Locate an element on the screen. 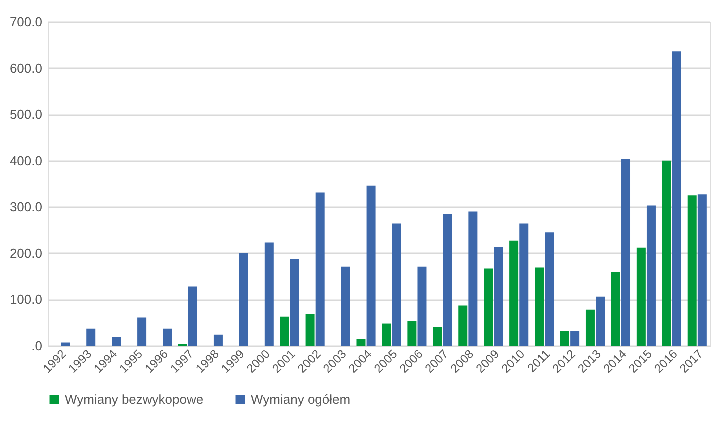  y-tick-label: 500.0 is located at coordinates (26, 114).